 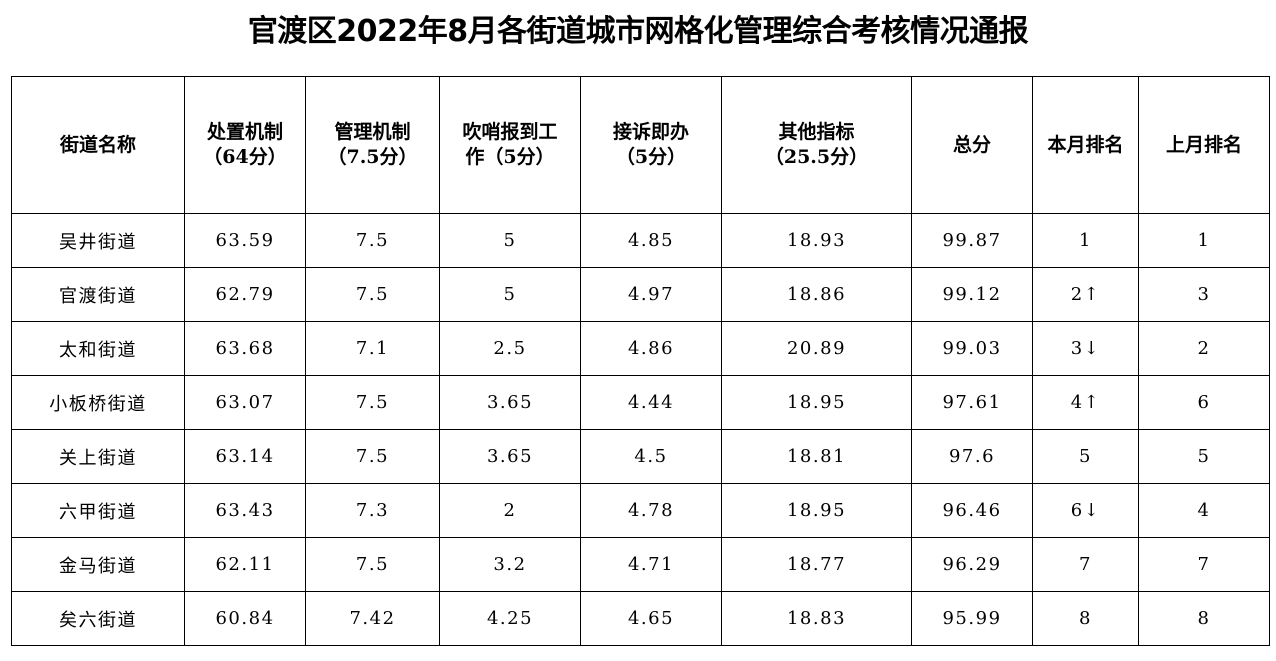 What do you see at coordinates (816, 294) in the screenshot?
I see `cell-other-score: 18.86` at bounding box center [816, 294].